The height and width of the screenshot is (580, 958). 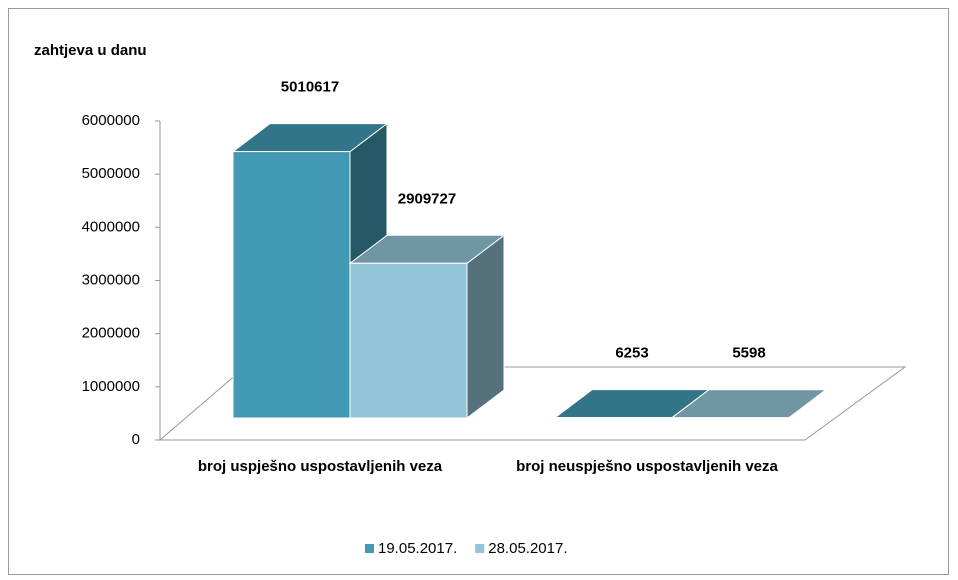 What do you see at coordinates (647, 466) in the screenshot?
I see `x-tick-label: broj neuspješno uspostavljenih veza` at bounding box center [647, 466].